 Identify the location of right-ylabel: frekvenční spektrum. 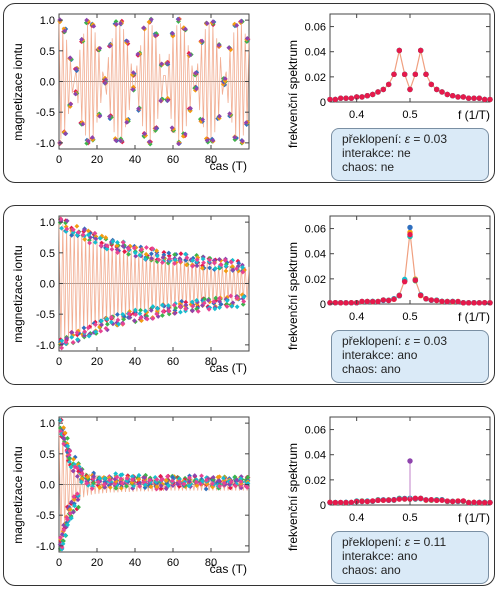
(293, 497).